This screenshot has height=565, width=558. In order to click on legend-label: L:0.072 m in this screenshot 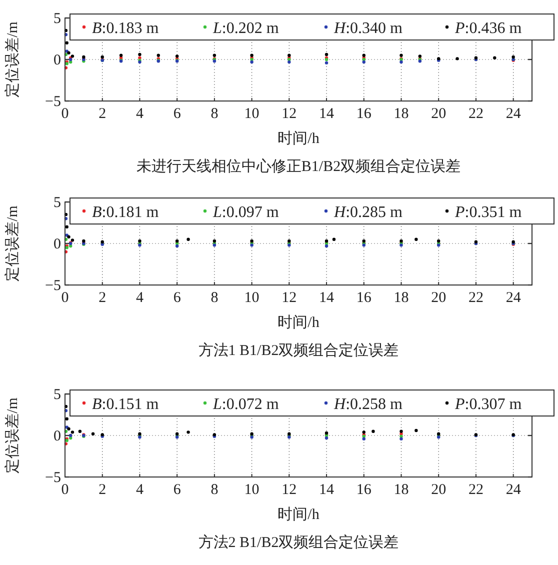, I will do `click(246, 404)`.